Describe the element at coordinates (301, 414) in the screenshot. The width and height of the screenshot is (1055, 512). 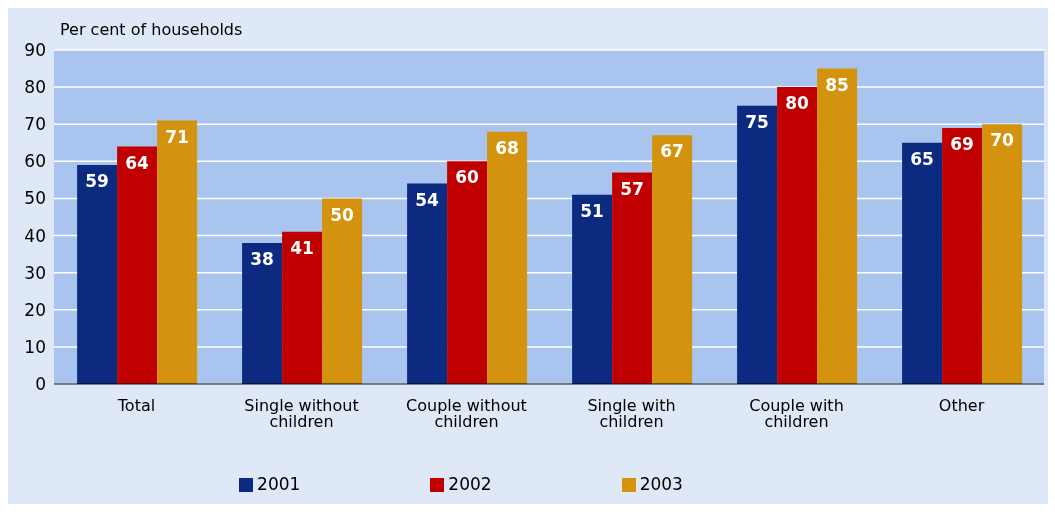
I see `x-tick-label: Single without children` at that location.